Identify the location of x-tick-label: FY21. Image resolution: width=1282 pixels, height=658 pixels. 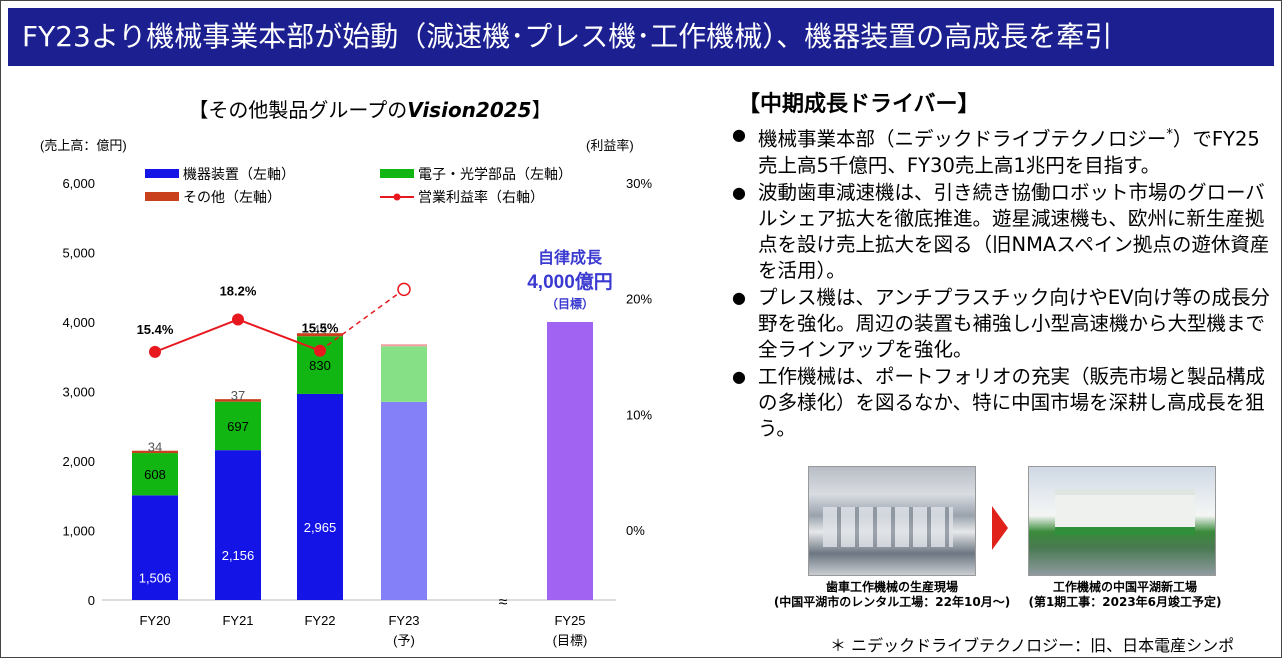
(237, 620).